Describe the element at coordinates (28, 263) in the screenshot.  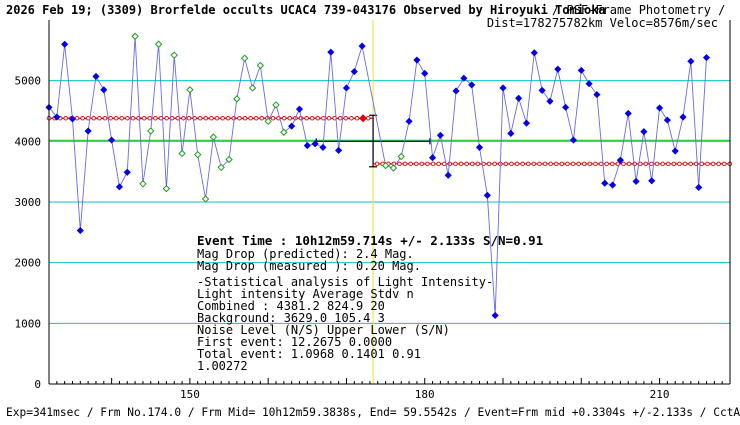
I see `y-tick-label-2000: 2000` at that location.